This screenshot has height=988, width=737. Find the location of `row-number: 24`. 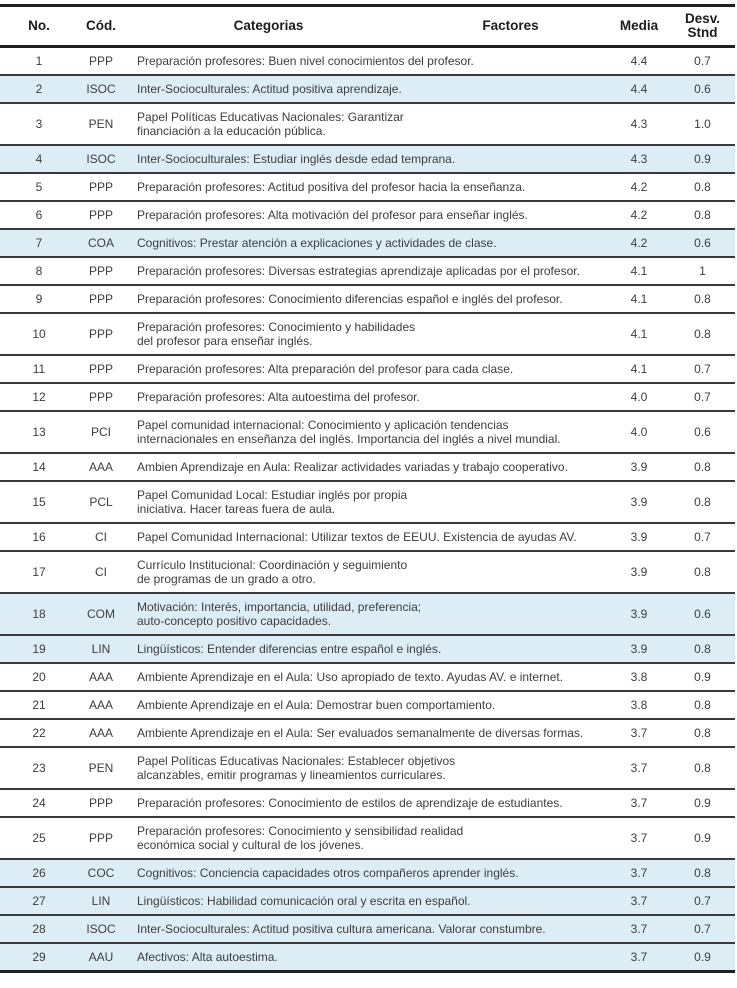

row-number: 24 is located at coordinates (39, 803).